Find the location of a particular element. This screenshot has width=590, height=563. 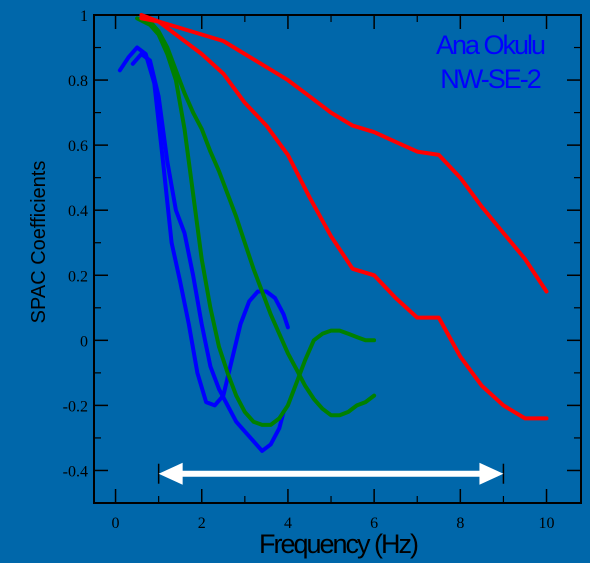

y-tick-label: 0.8 is located at coordinates (78, 81).